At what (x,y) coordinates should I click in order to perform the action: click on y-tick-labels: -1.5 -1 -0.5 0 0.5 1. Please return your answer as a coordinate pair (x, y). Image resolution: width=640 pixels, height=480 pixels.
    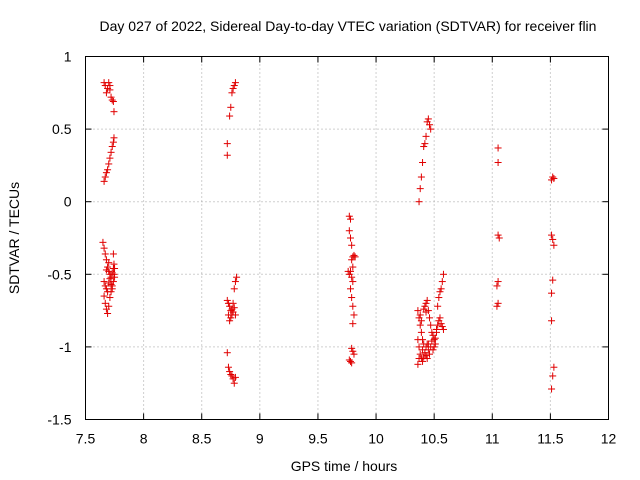
    Looking at the image, I should click on (59, 238).